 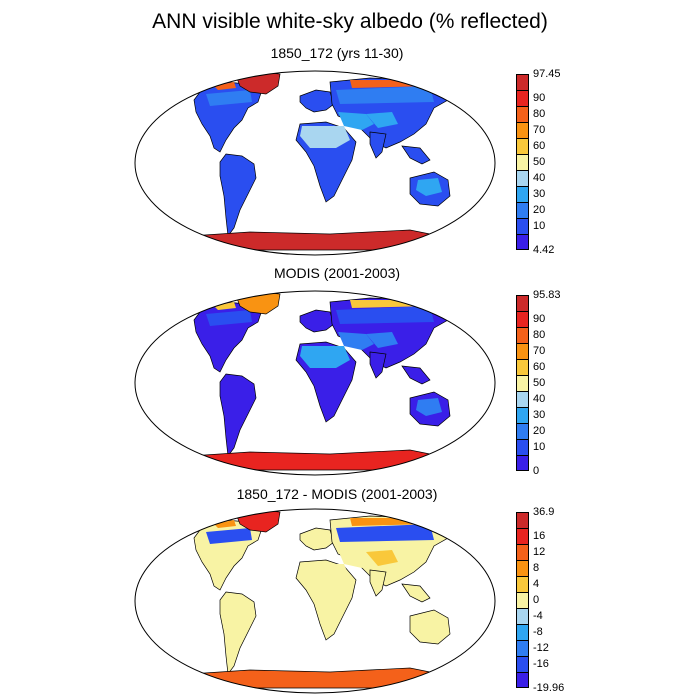 What do you see at coordinates (539, 130) in the screenshot?
I see `colorbar-tick-label: 70` at bounding box center [539, 130].